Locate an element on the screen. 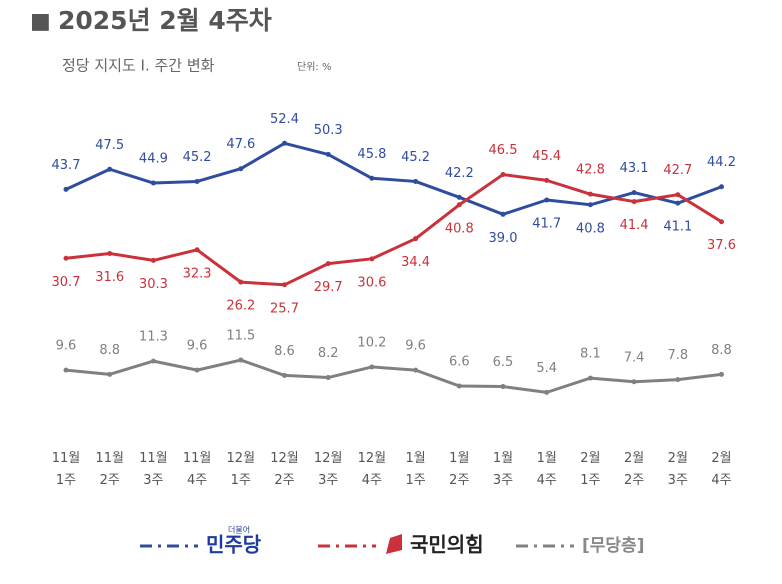  series-line is located at coordinates (393, 376).